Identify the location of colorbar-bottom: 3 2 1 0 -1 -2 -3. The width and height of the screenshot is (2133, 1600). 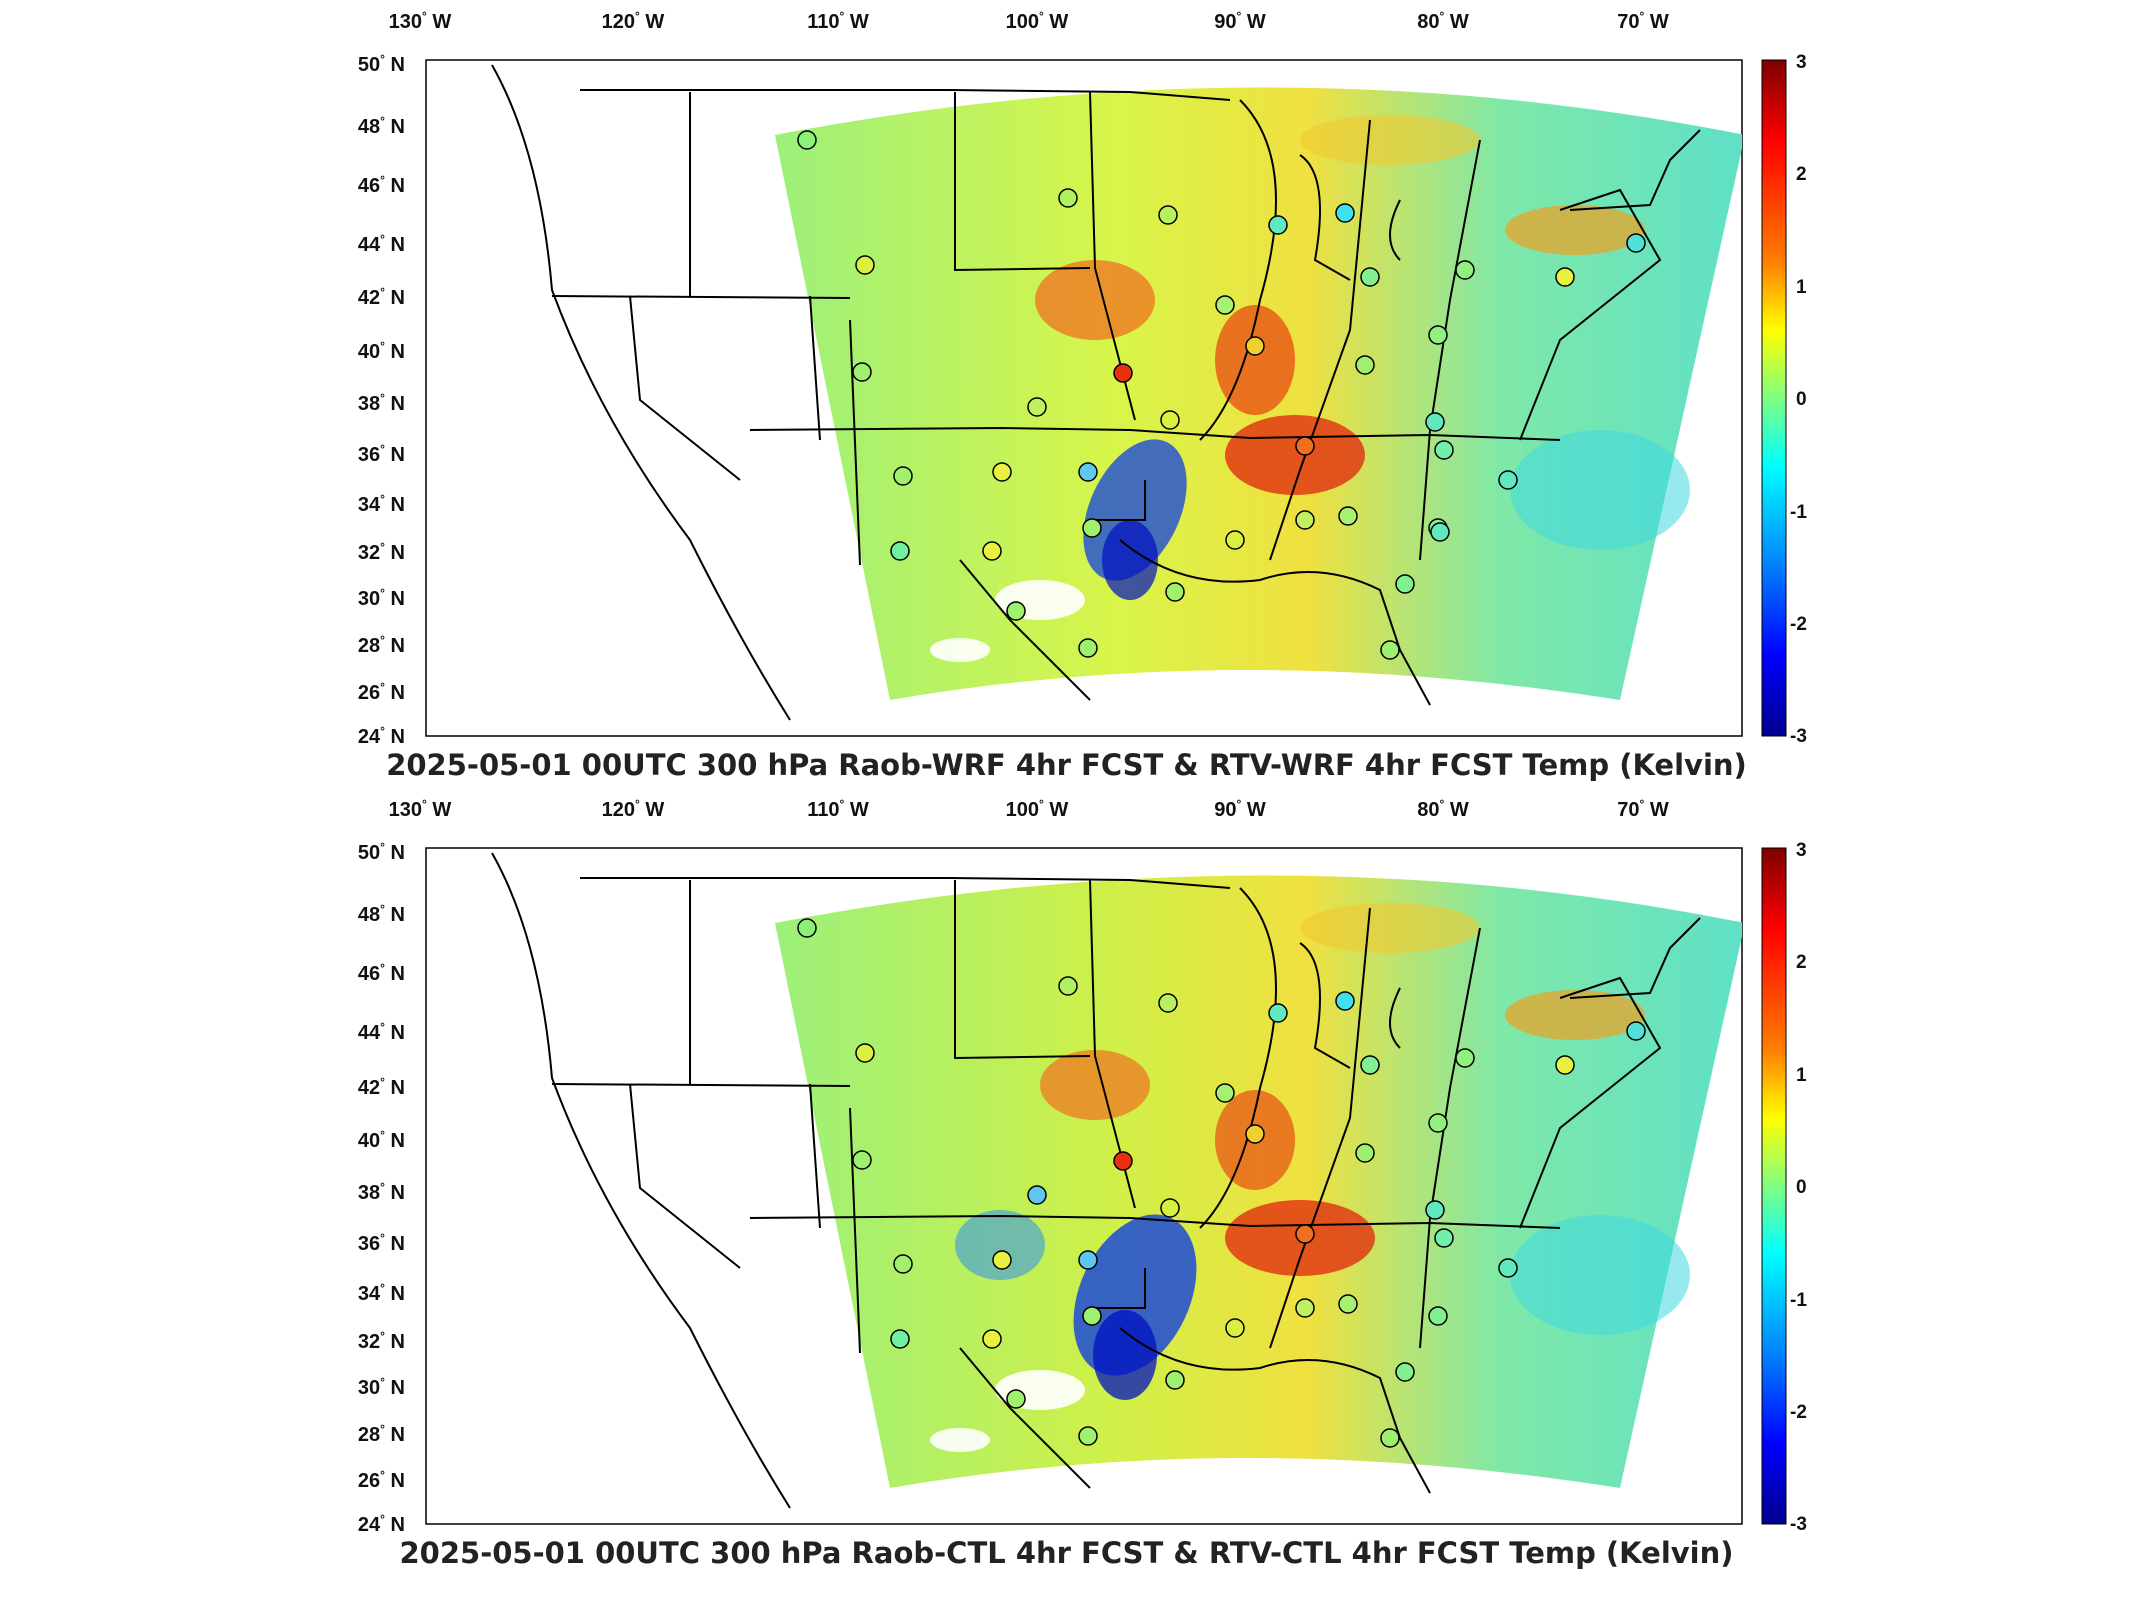
(1784, 1187).